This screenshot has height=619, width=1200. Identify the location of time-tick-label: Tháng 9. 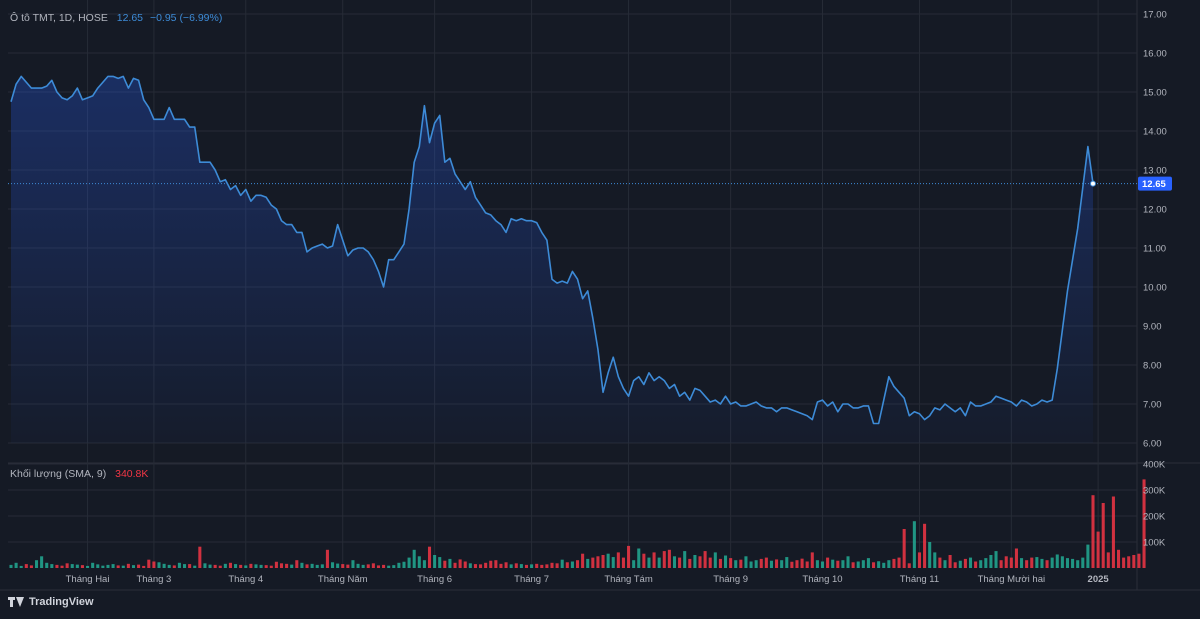
(730, 579).